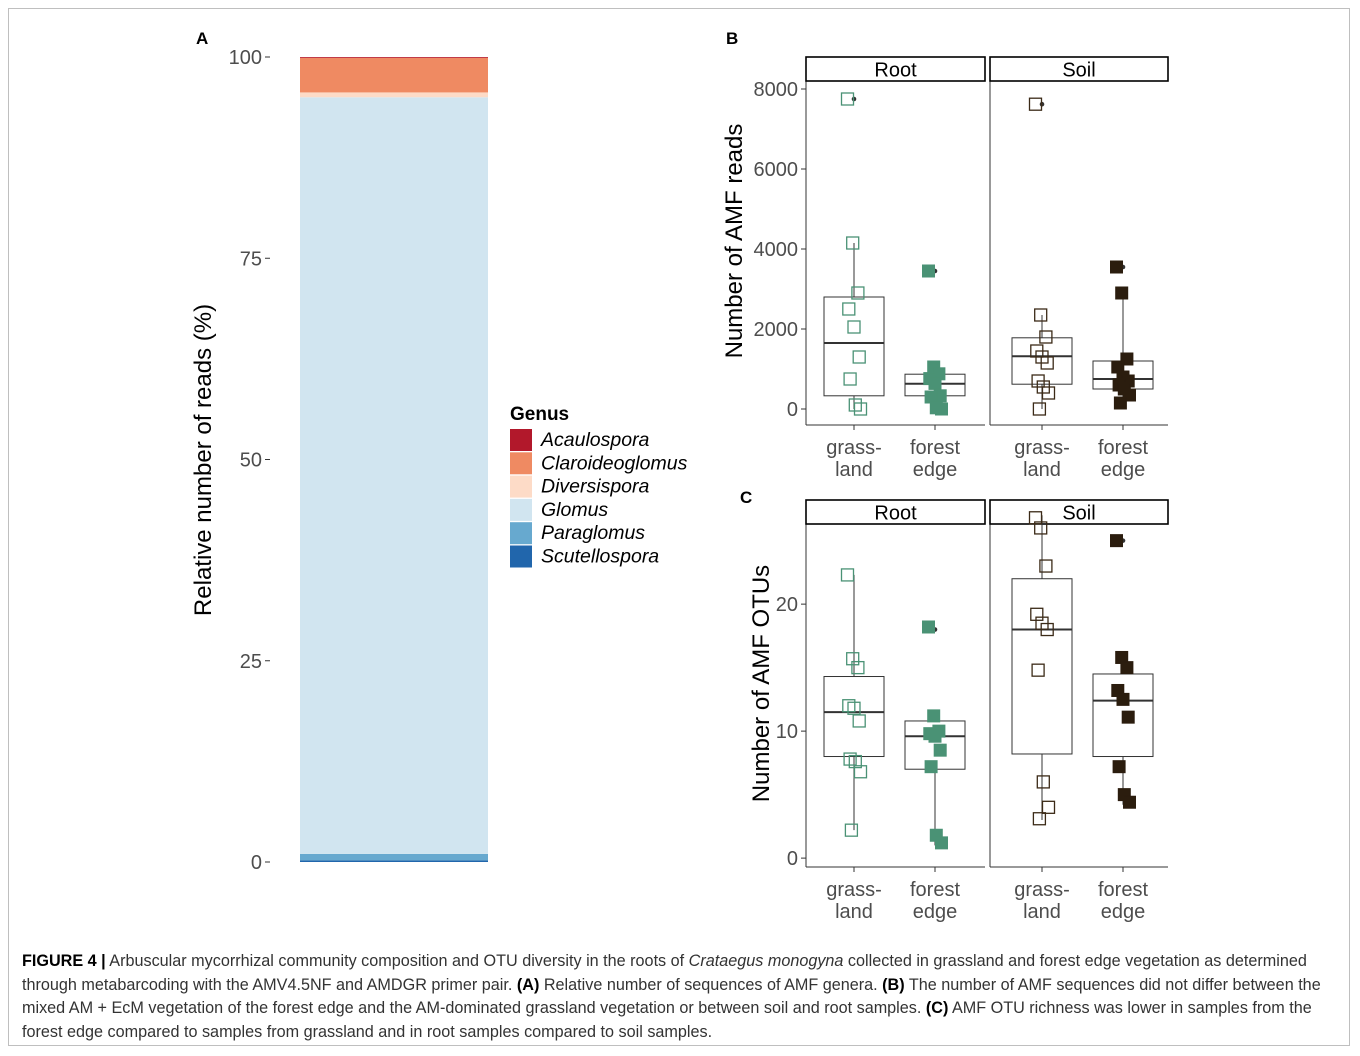 The image size is (1360, 1056). I want to click on x-tick-label: grass-, so click(1042, 448).